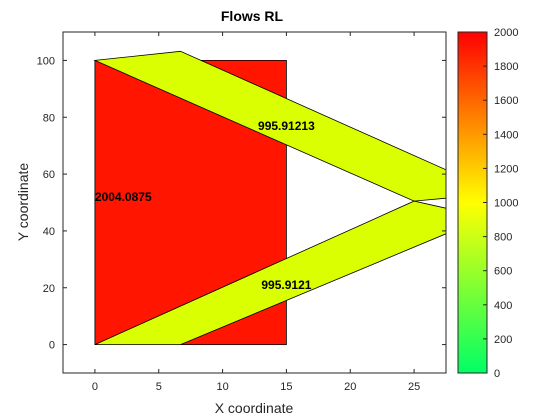 The image size is (560, 420). Describe the element at coordinates (286, 387) in the screenshot. I see `x-tick-label: 15` at that location.